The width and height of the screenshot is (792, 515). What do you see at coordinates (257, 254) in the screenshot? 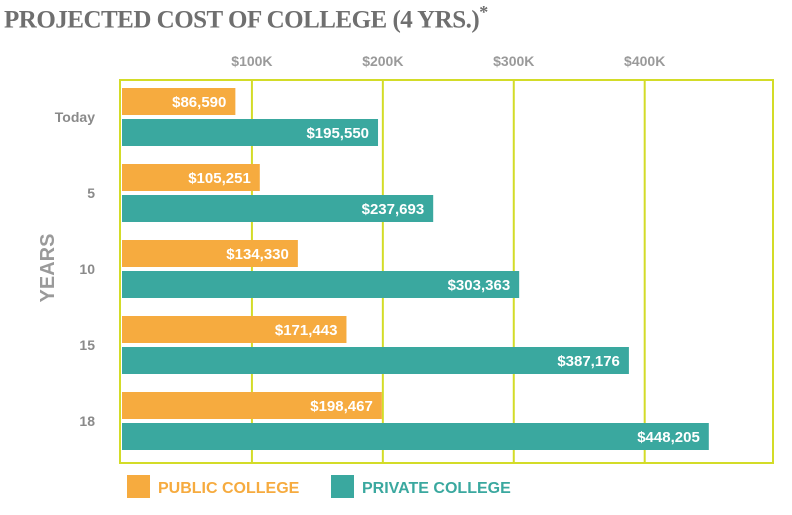
I see `data-label: $134,330` at bounding box center [257, 254].